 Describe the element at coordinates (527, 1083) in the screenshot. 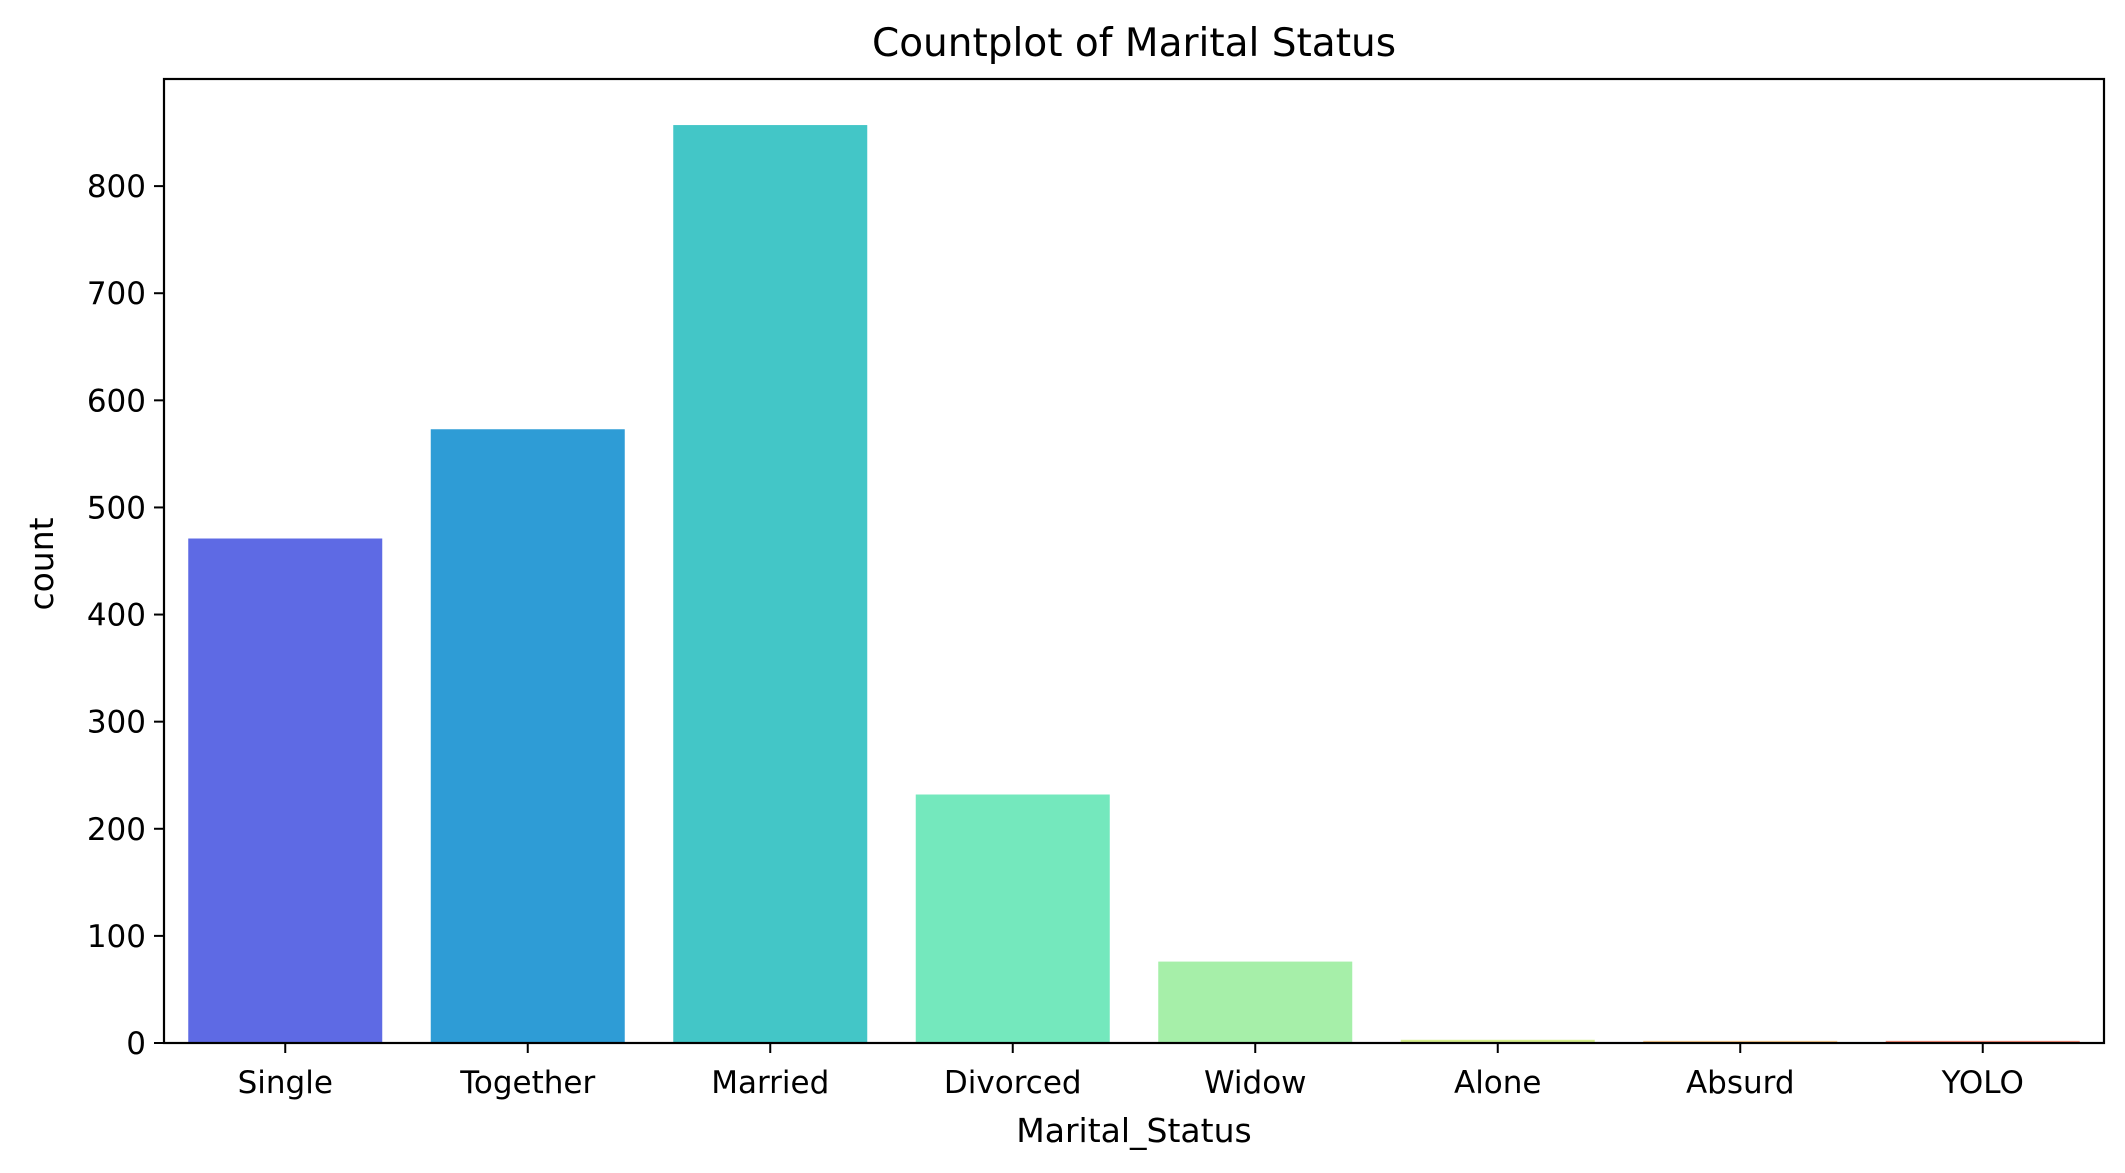

I see `x-tick-label: Together` at that location.